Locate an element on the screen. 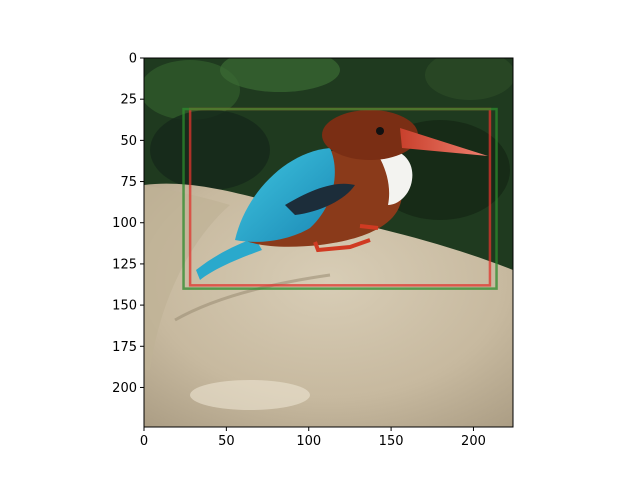 This screenshot has height=480, width=640. kingfisher-beak is located at coordinates (444, 142).